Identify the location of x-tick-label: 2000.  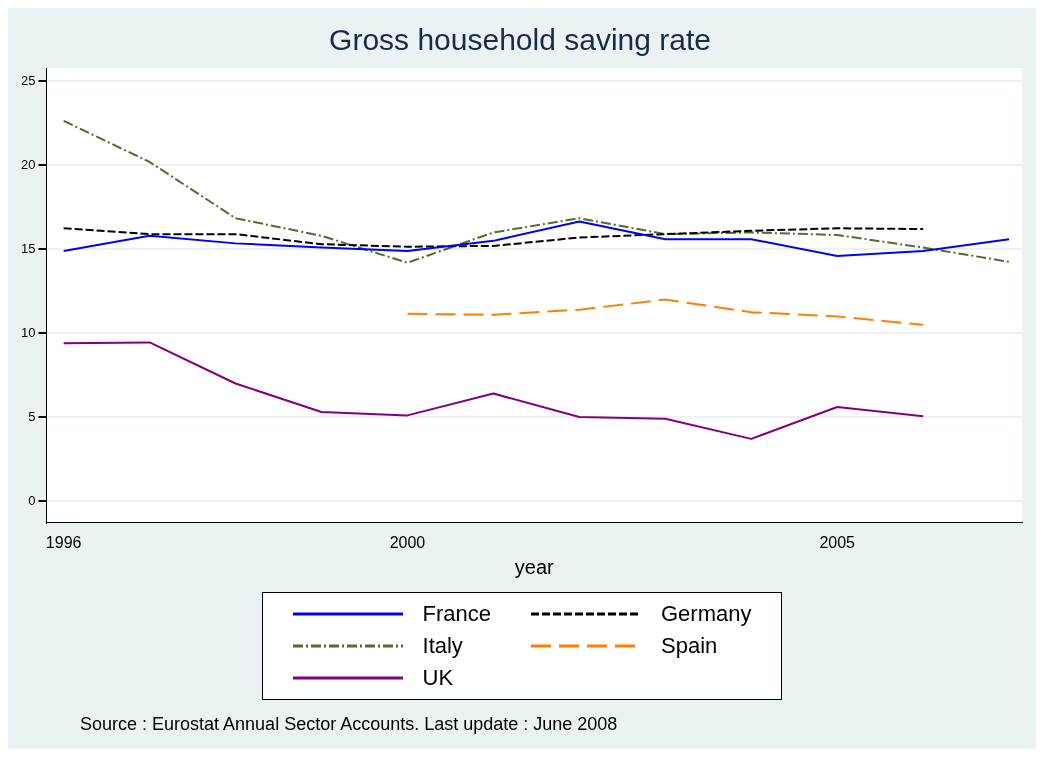
(407, 542).